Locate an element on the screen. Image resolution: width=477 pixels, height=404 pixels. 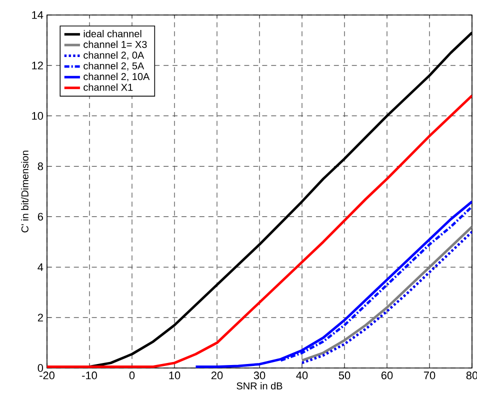
legend-label: channel 2, 10A is located at coordinates (117, 77).